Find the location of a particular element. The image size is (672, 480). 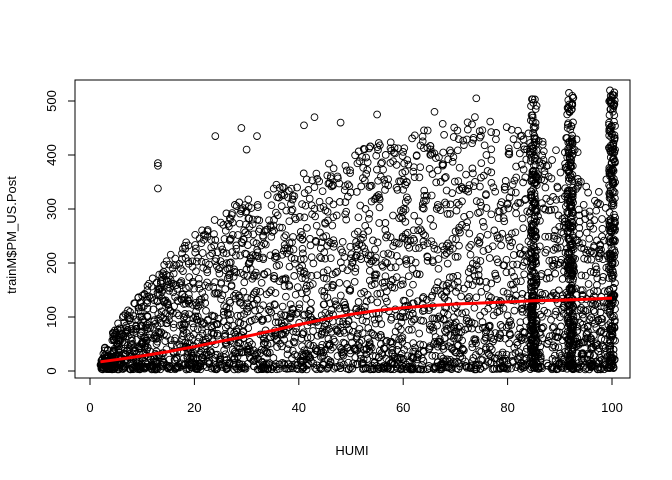

x-tick-label: 100 is located at coordinates (612, 407).